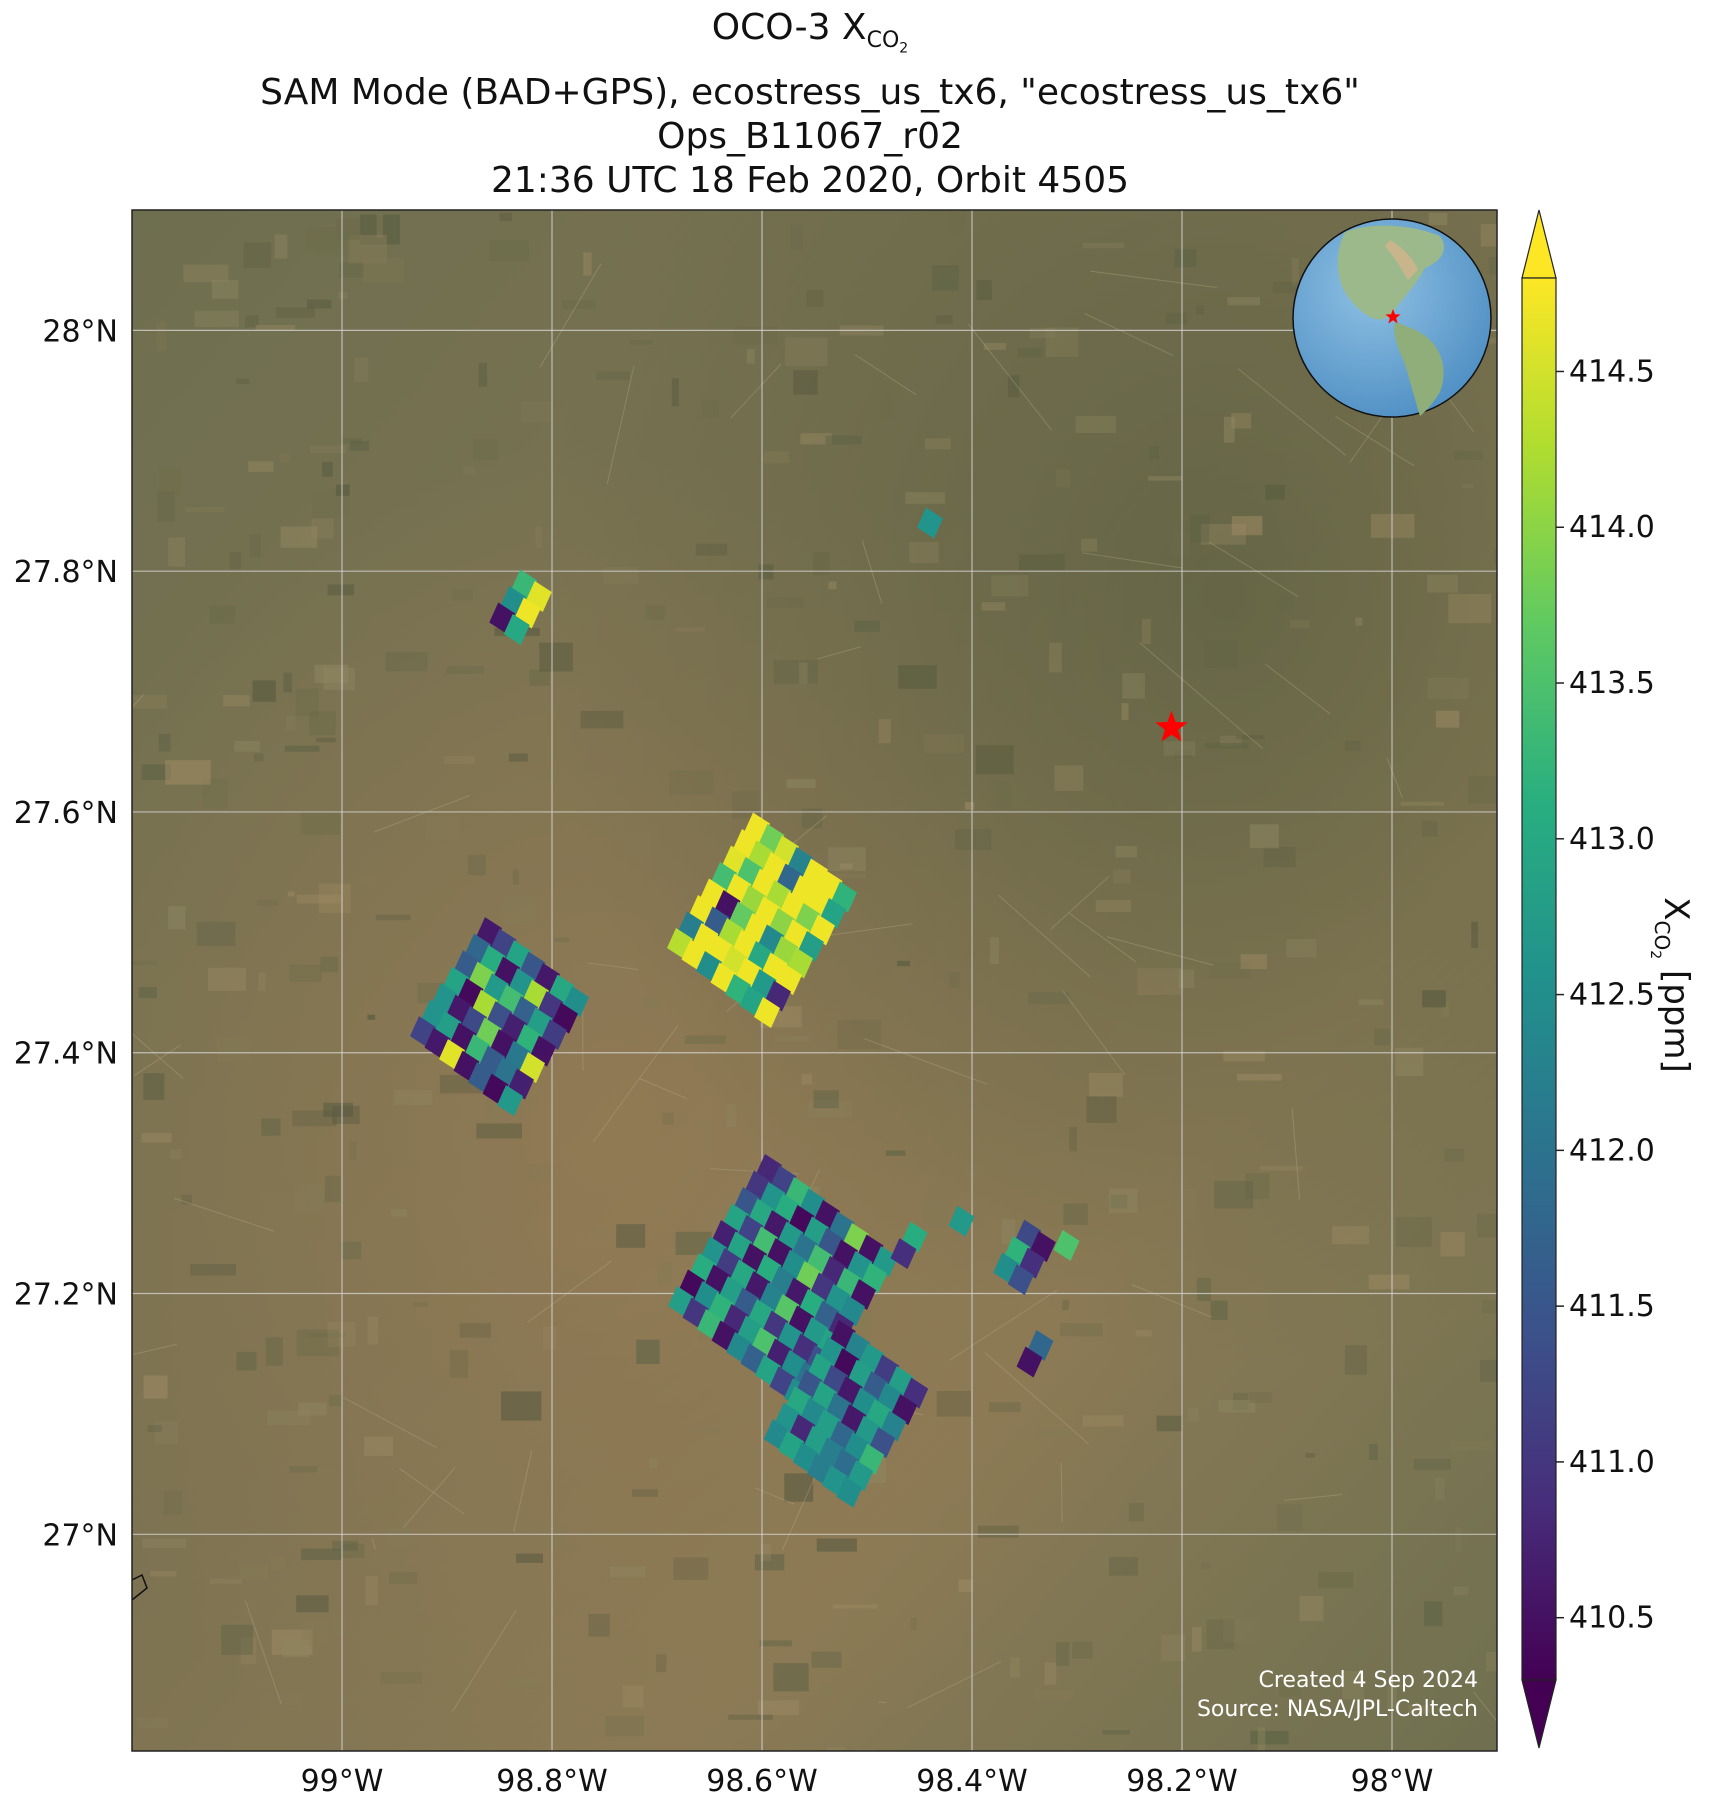 This screenshot has width=1720, height=1801. What do you see at coordinates (1369, 1680) in the screenshot?
I see `created-credit: Created 4 Sep 2024` at bounding box center [1369, 1680].